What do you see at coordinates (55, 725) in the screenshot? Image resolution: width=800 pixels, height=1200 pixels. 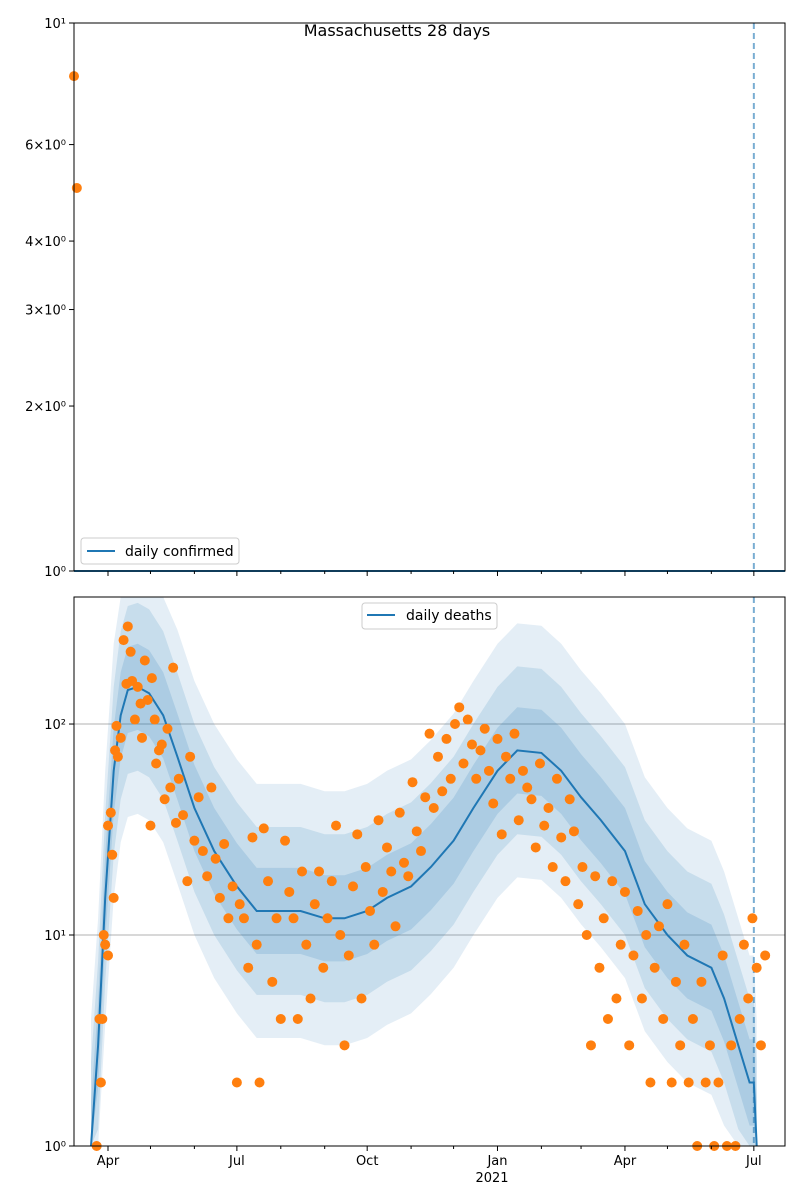 I see `deaths-y-tick-label: 10²` at bounding box center [55, 725].